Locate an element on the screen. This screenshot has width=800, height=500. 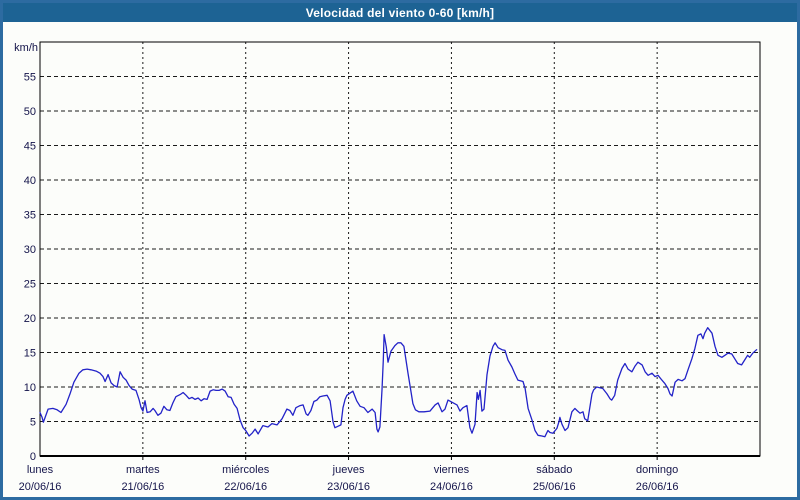
chart-title-bar: Velocidad del viento 0-60 [km/h] is located at coordinates (400, 12).